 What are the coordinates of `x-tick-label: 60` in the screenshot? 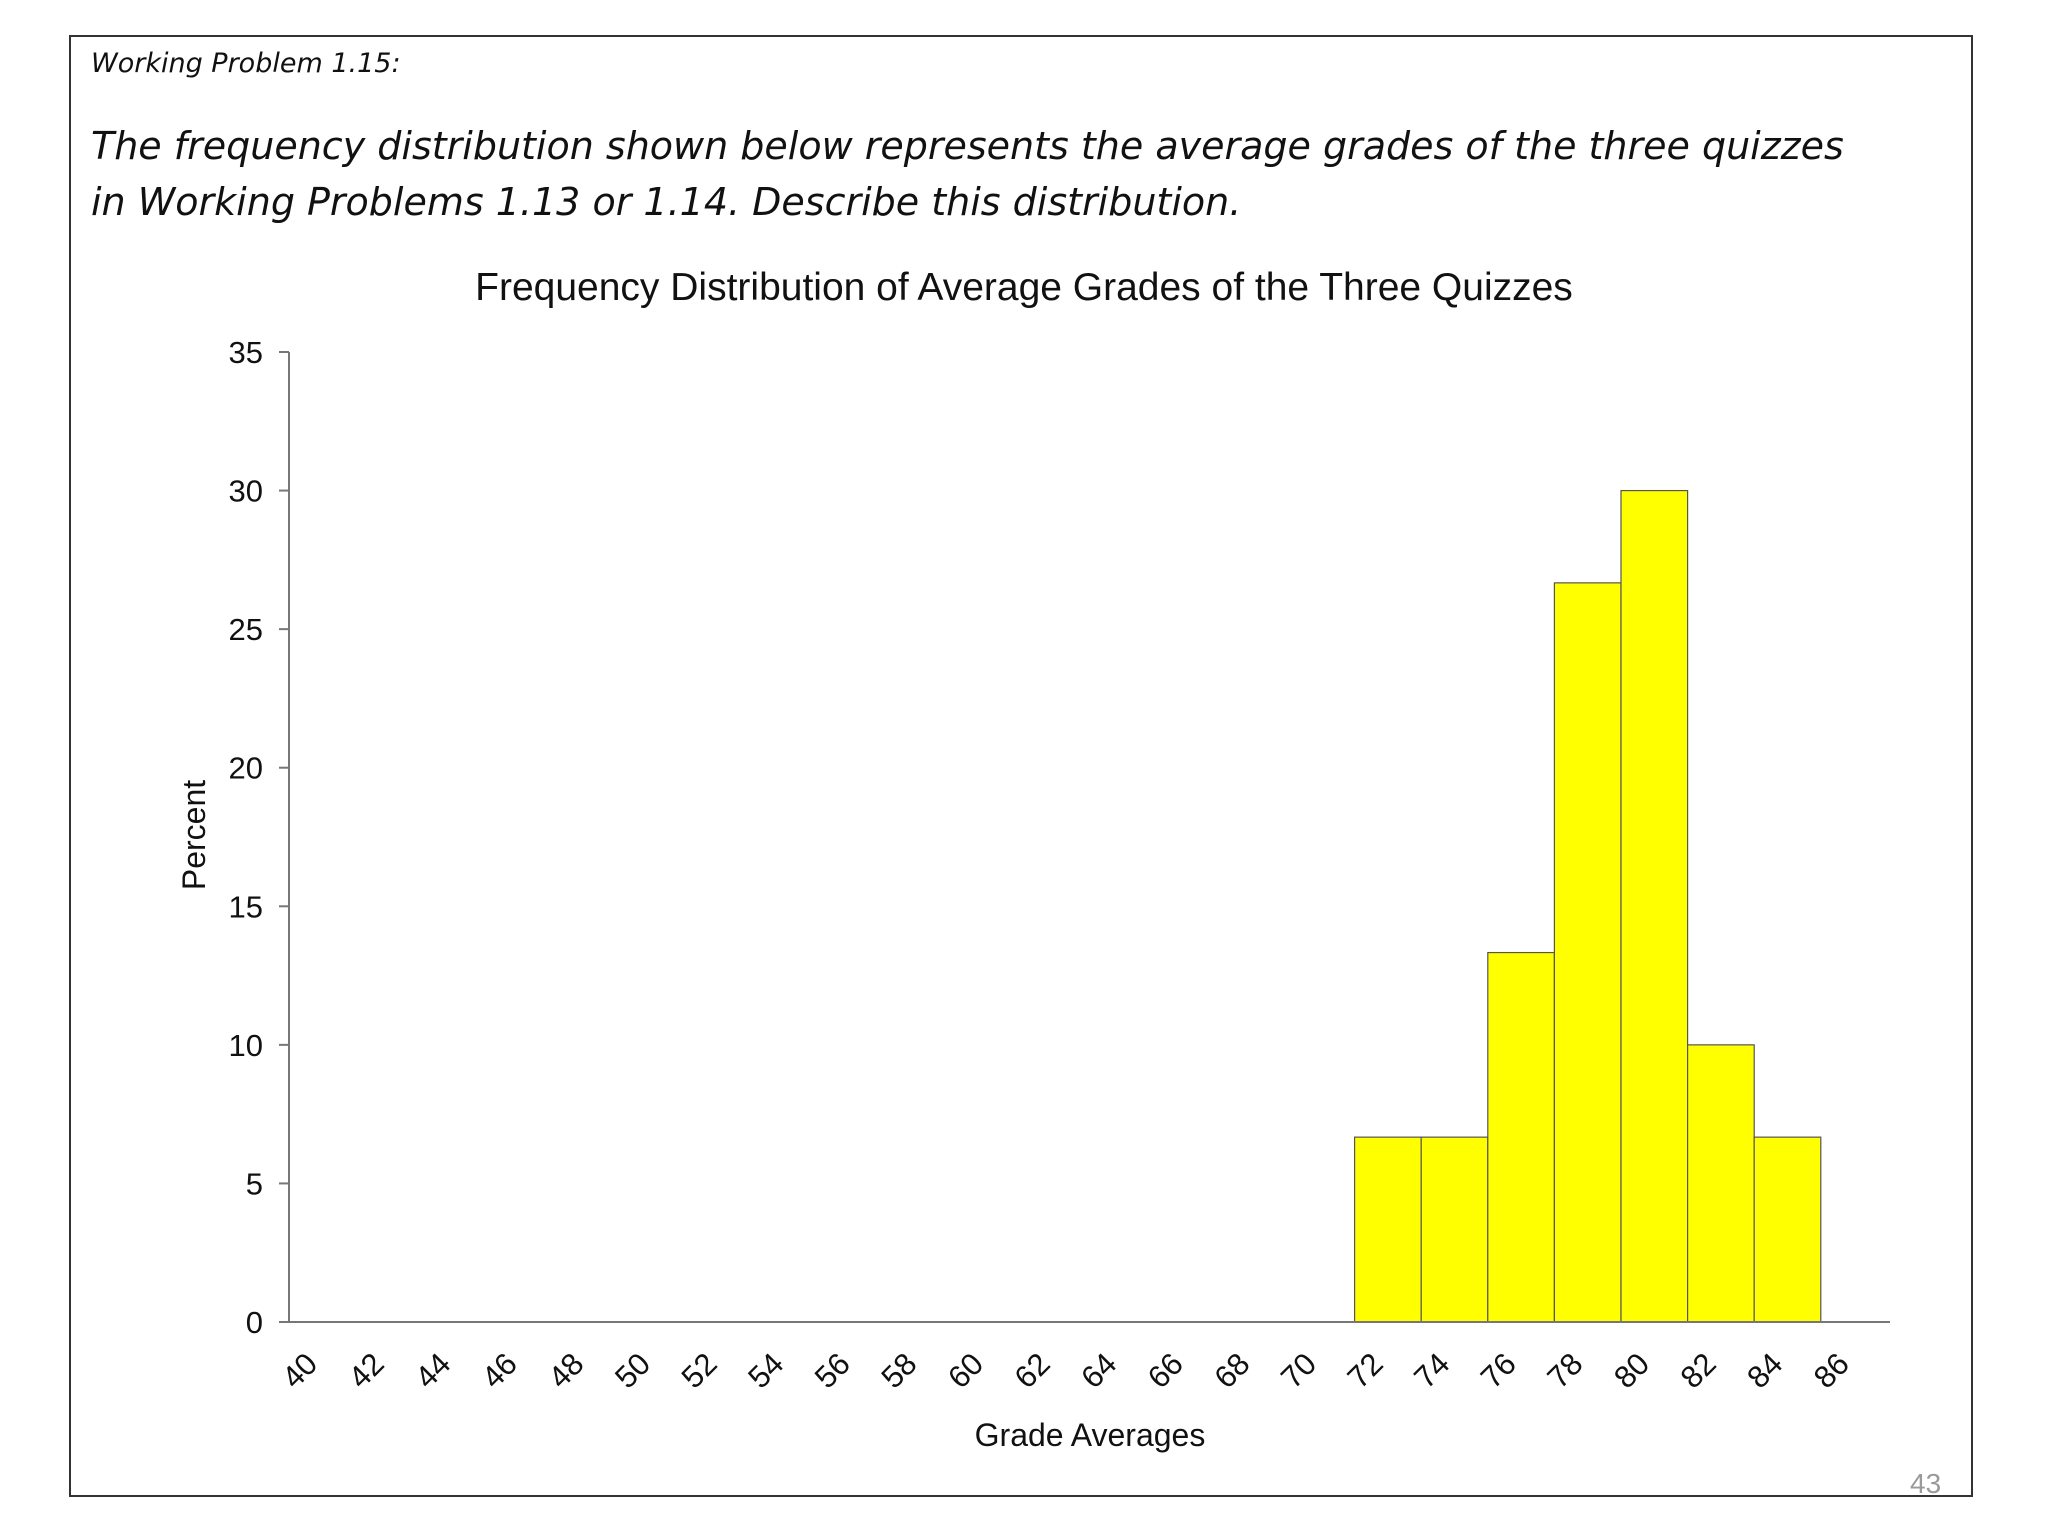 It's located at (965, 1370).